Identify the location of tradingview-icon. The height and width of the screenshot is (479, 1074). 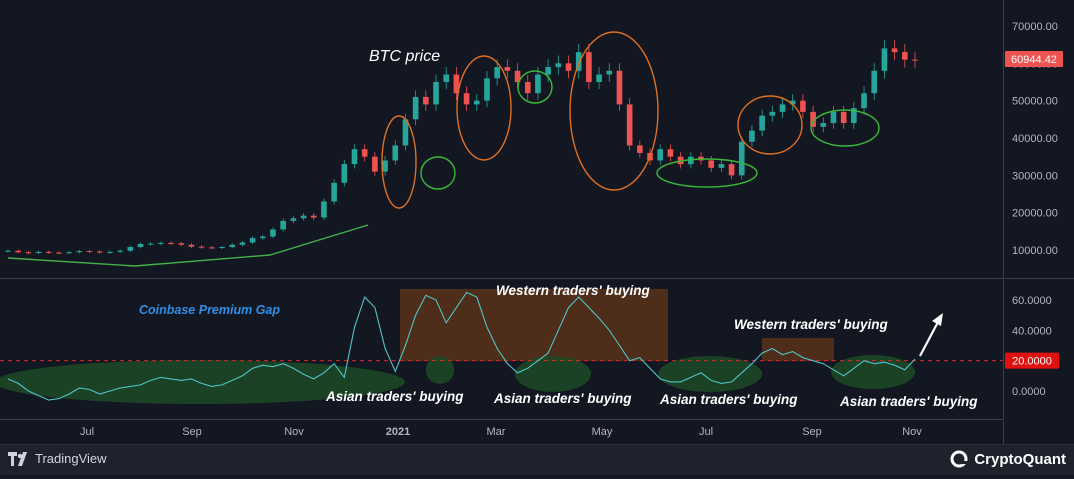
(19, 458).